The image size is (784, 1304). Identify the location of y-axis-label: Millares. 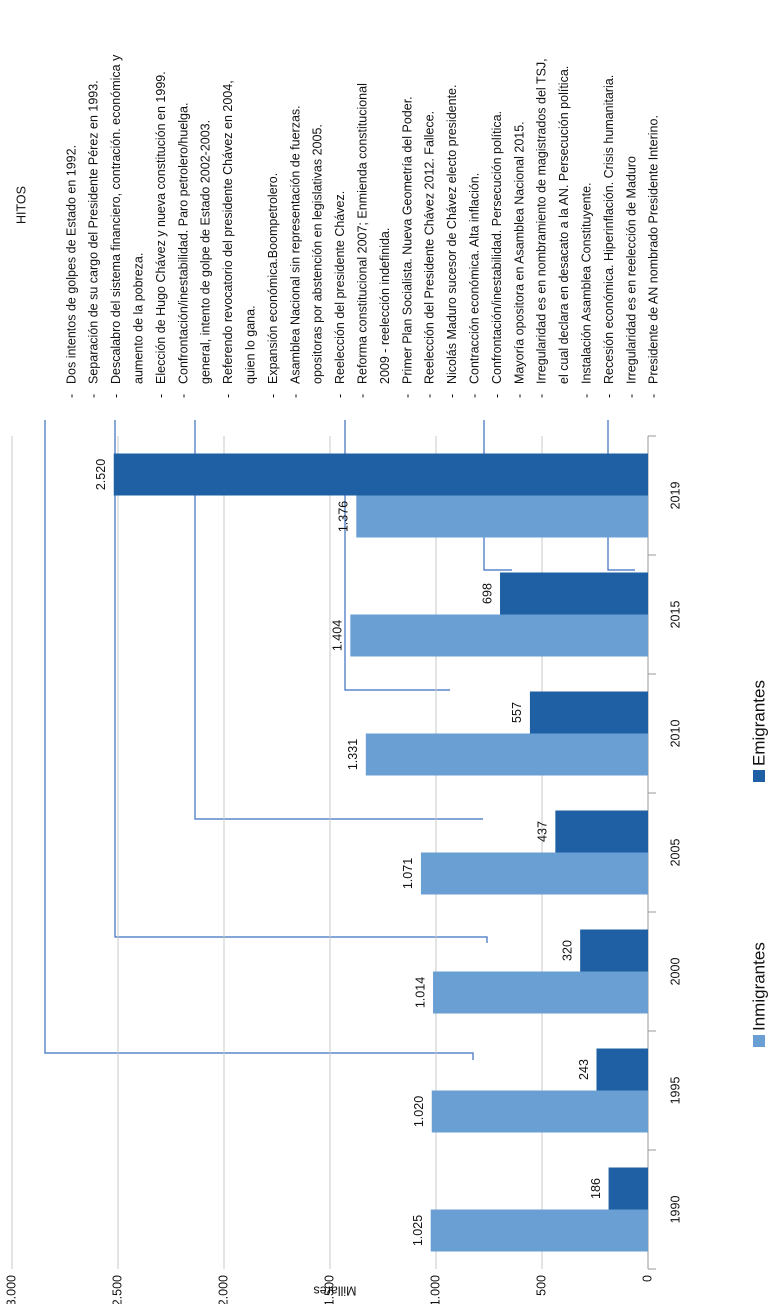
(334, 1291).